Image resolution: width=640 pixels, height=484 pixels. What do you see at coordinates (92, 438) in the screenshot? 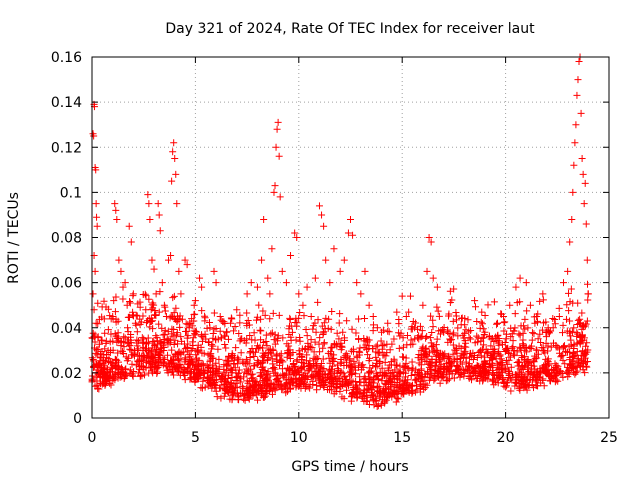
I see `x-tick-label: 0` at bounding box center [92, 438].